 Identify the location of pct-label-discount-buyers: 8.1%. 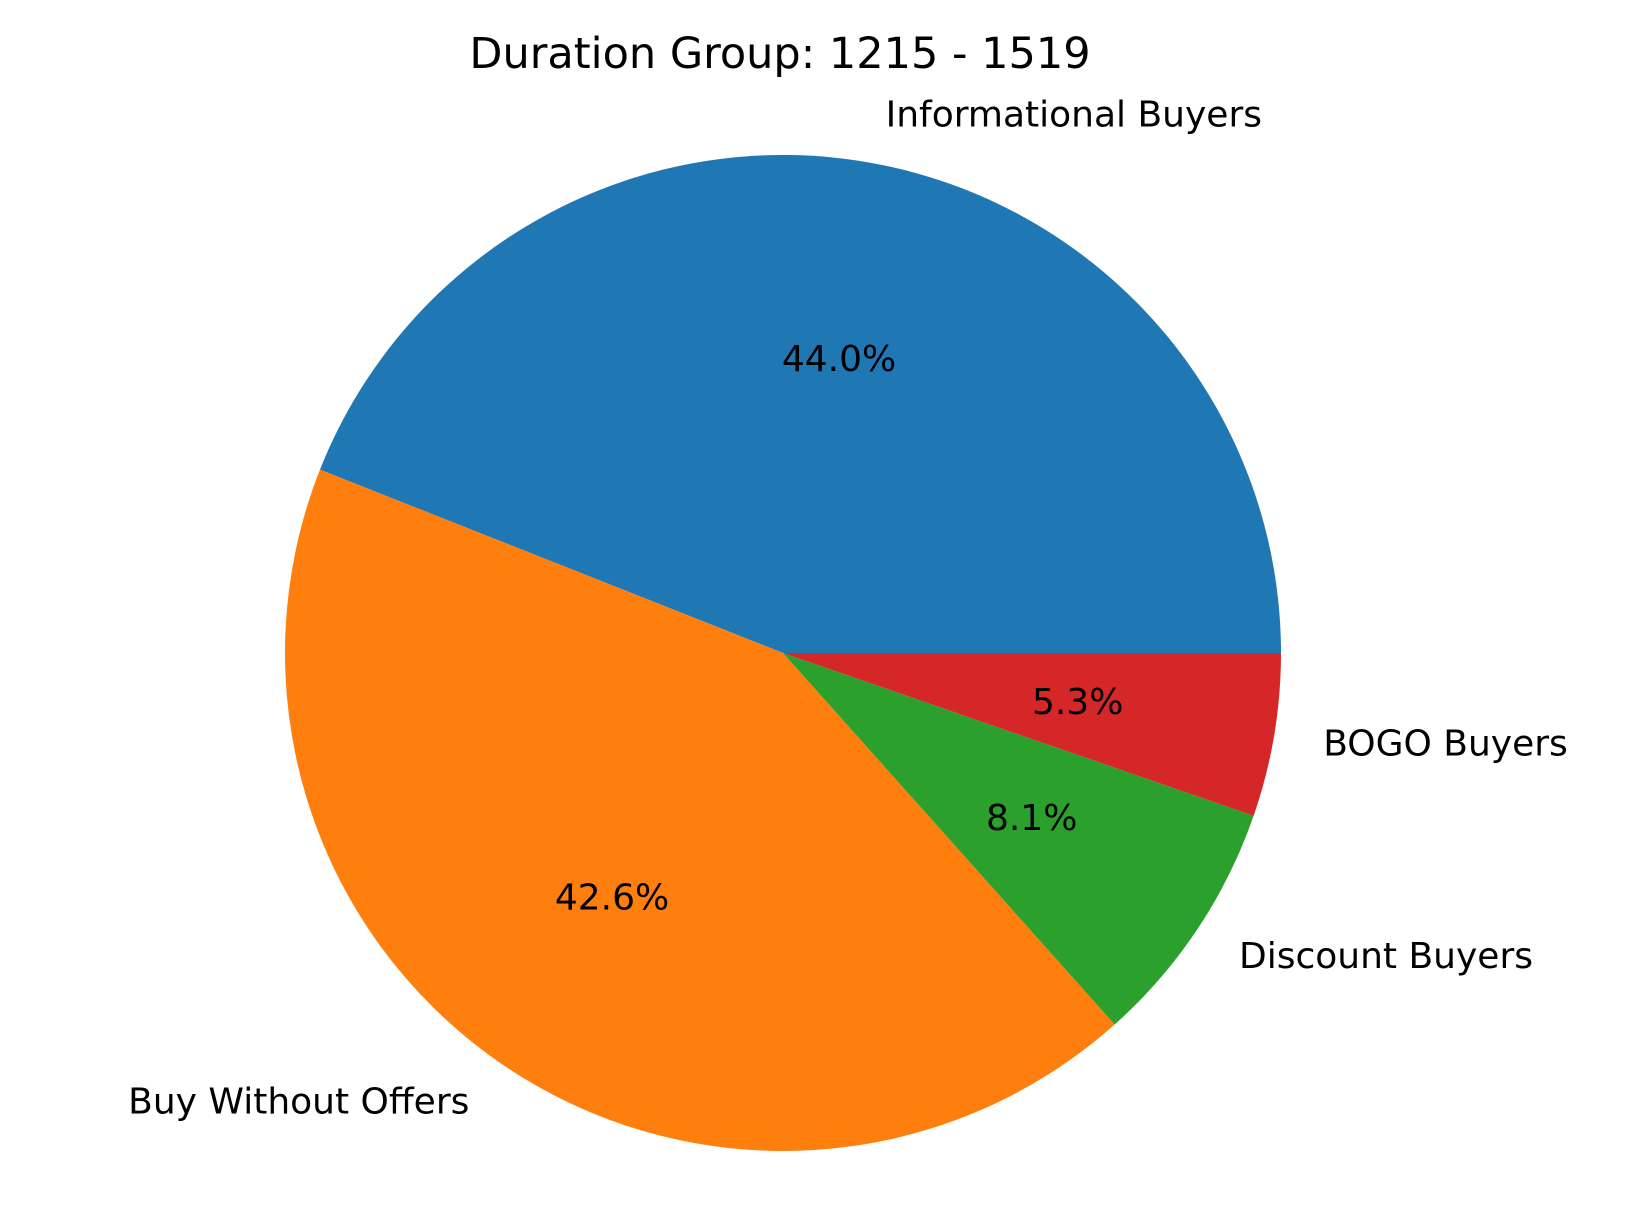
(1031, 818).